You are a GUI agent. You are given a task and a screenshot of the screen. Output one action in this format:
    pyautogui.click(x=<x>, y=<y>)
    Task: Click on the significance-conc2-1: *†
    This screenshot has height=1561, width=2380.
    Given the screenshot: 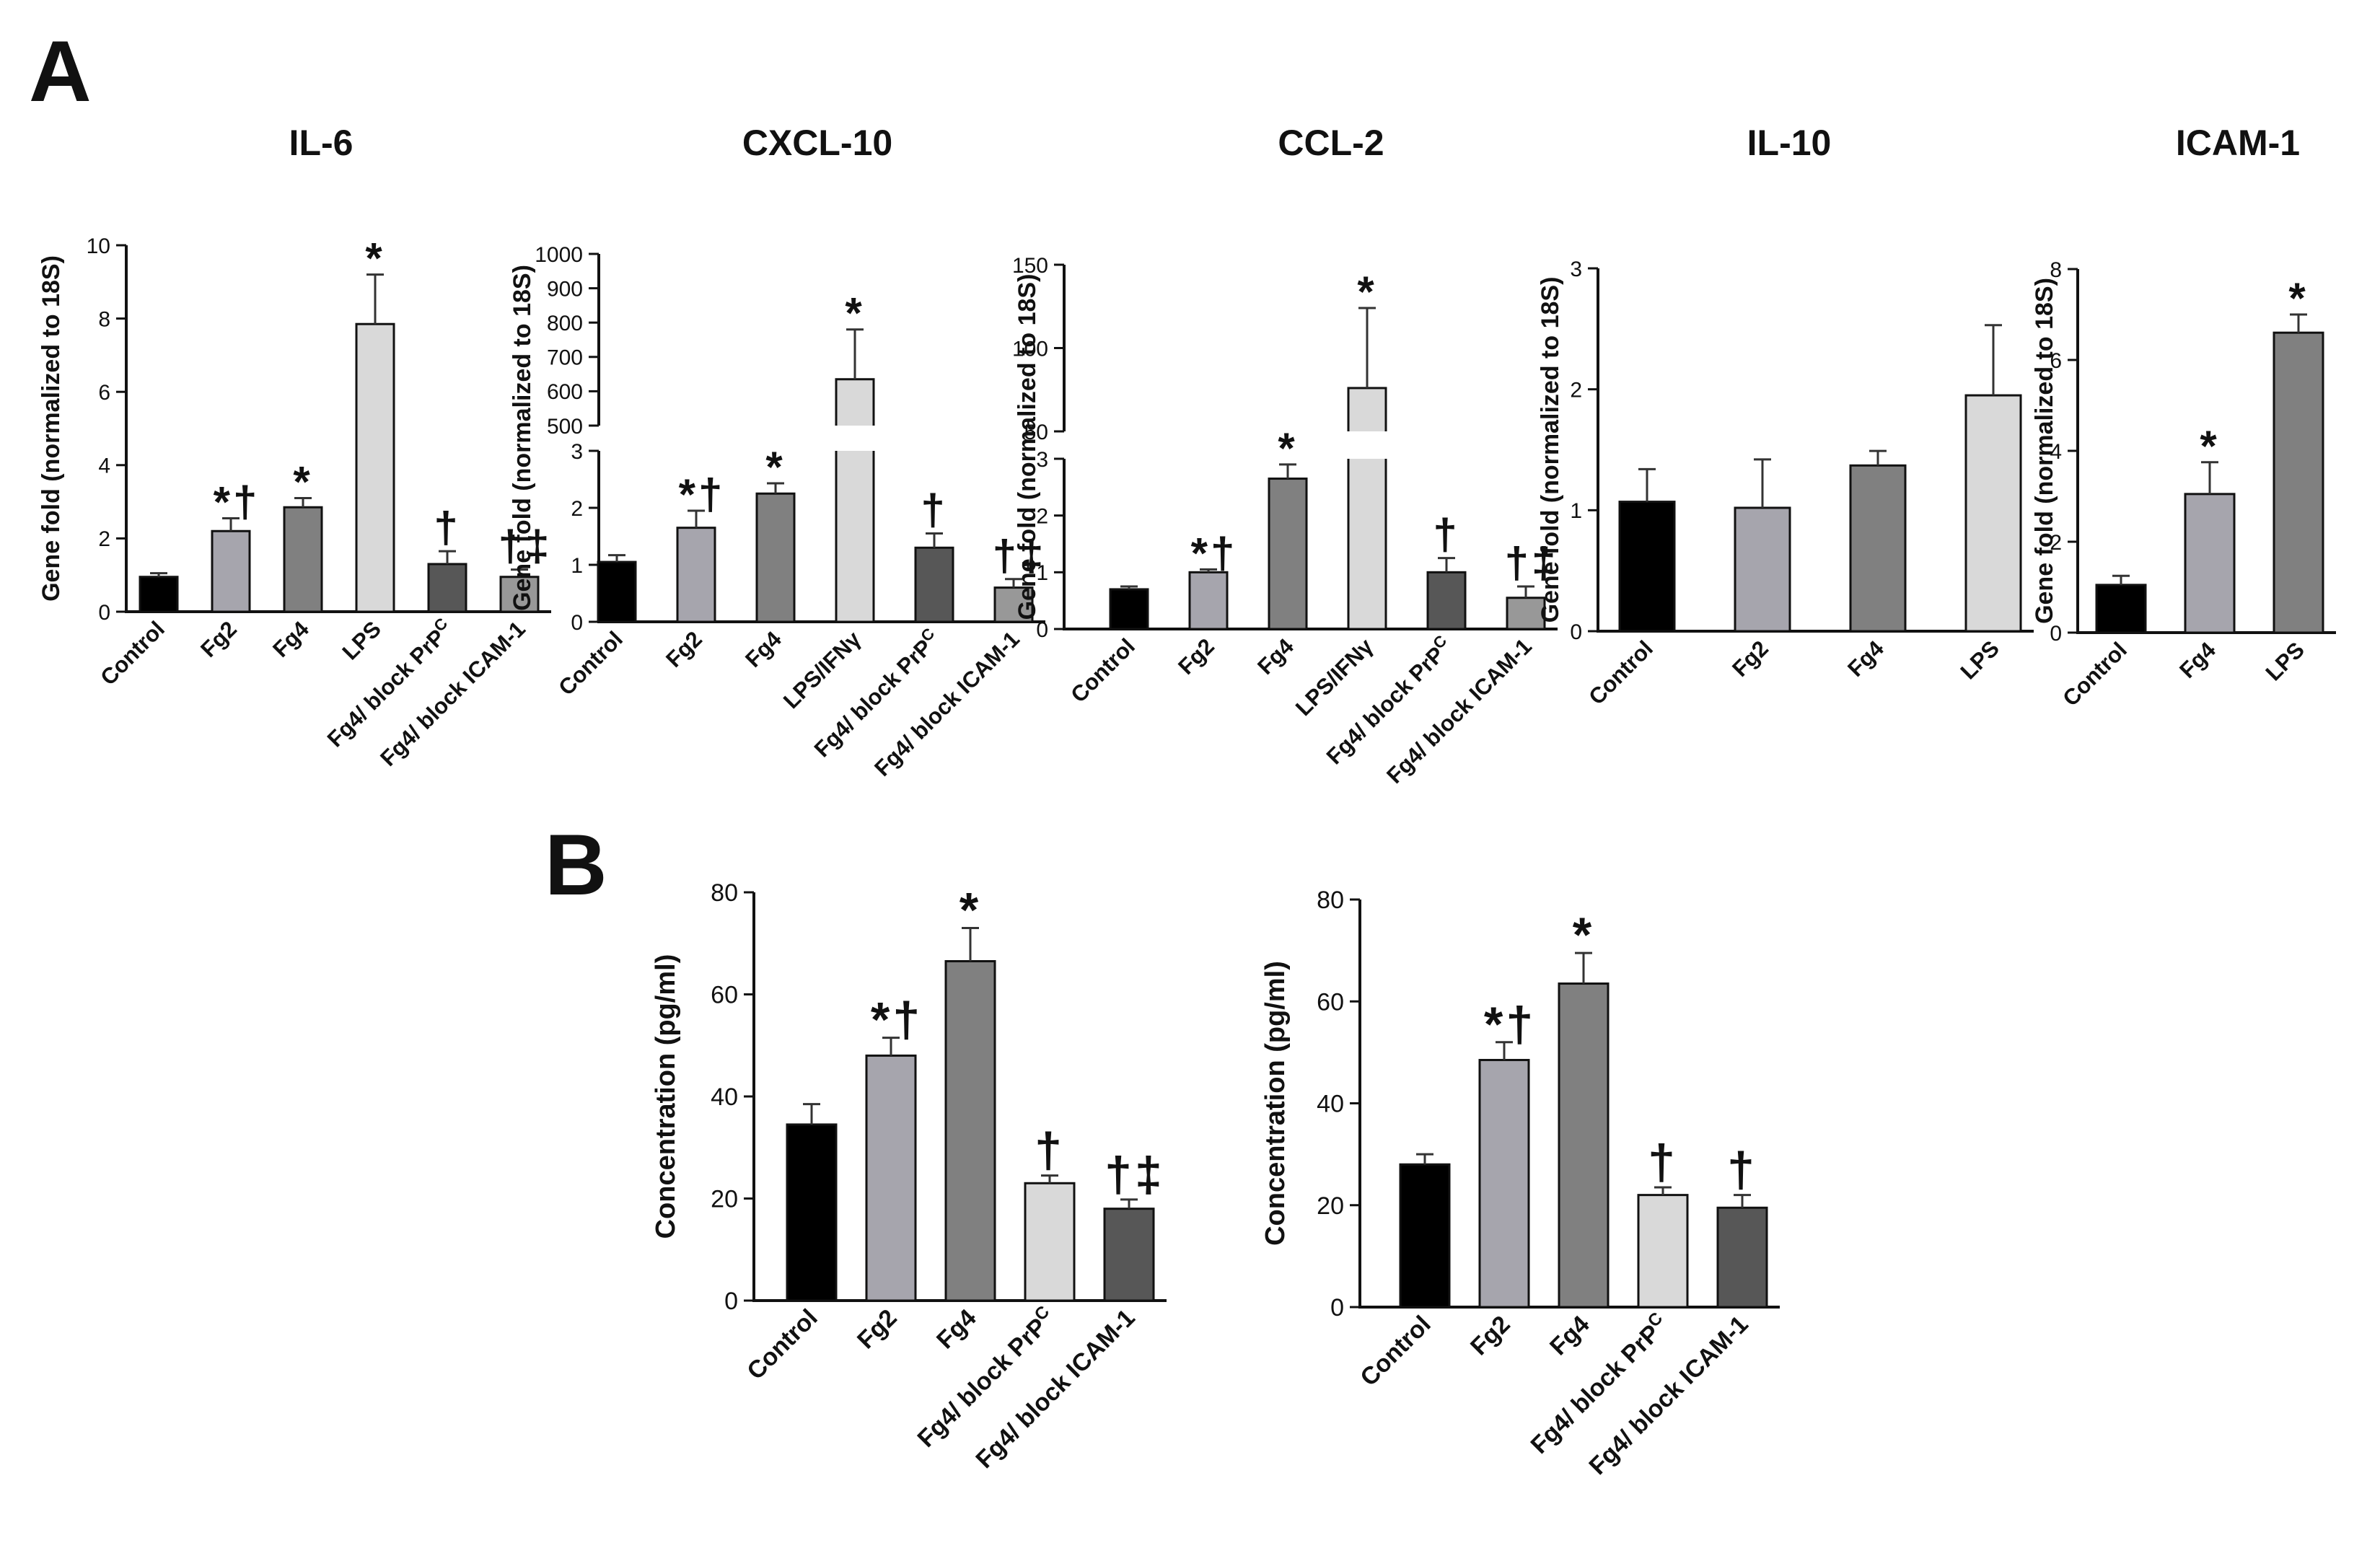 What is the action you would take?
    pyautogui.click(x=1510, y=1024)
    